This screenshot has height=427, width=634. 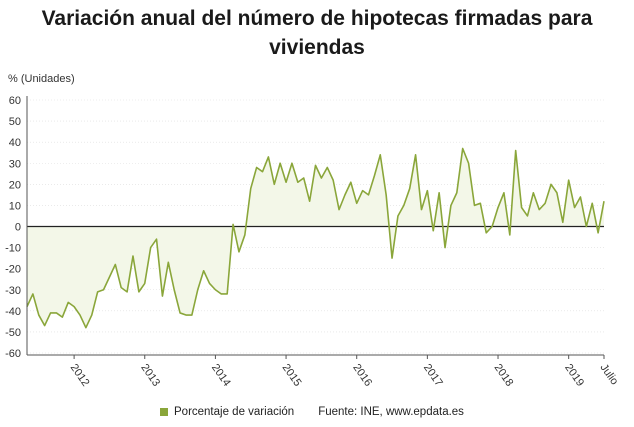 I want to click on y-tick-label: 10, so click(x=15, y=206).